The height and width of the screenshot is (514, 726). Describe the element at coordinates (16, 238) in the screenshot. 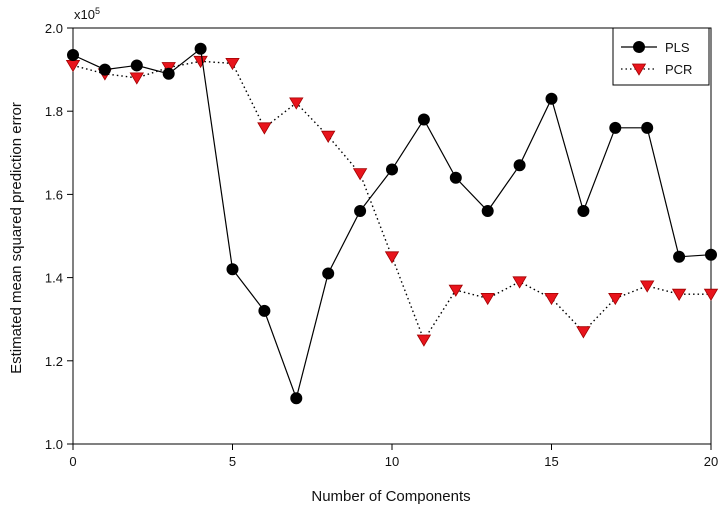

I see `y-axis-title: Estimated mean squared prediction error` at that location.